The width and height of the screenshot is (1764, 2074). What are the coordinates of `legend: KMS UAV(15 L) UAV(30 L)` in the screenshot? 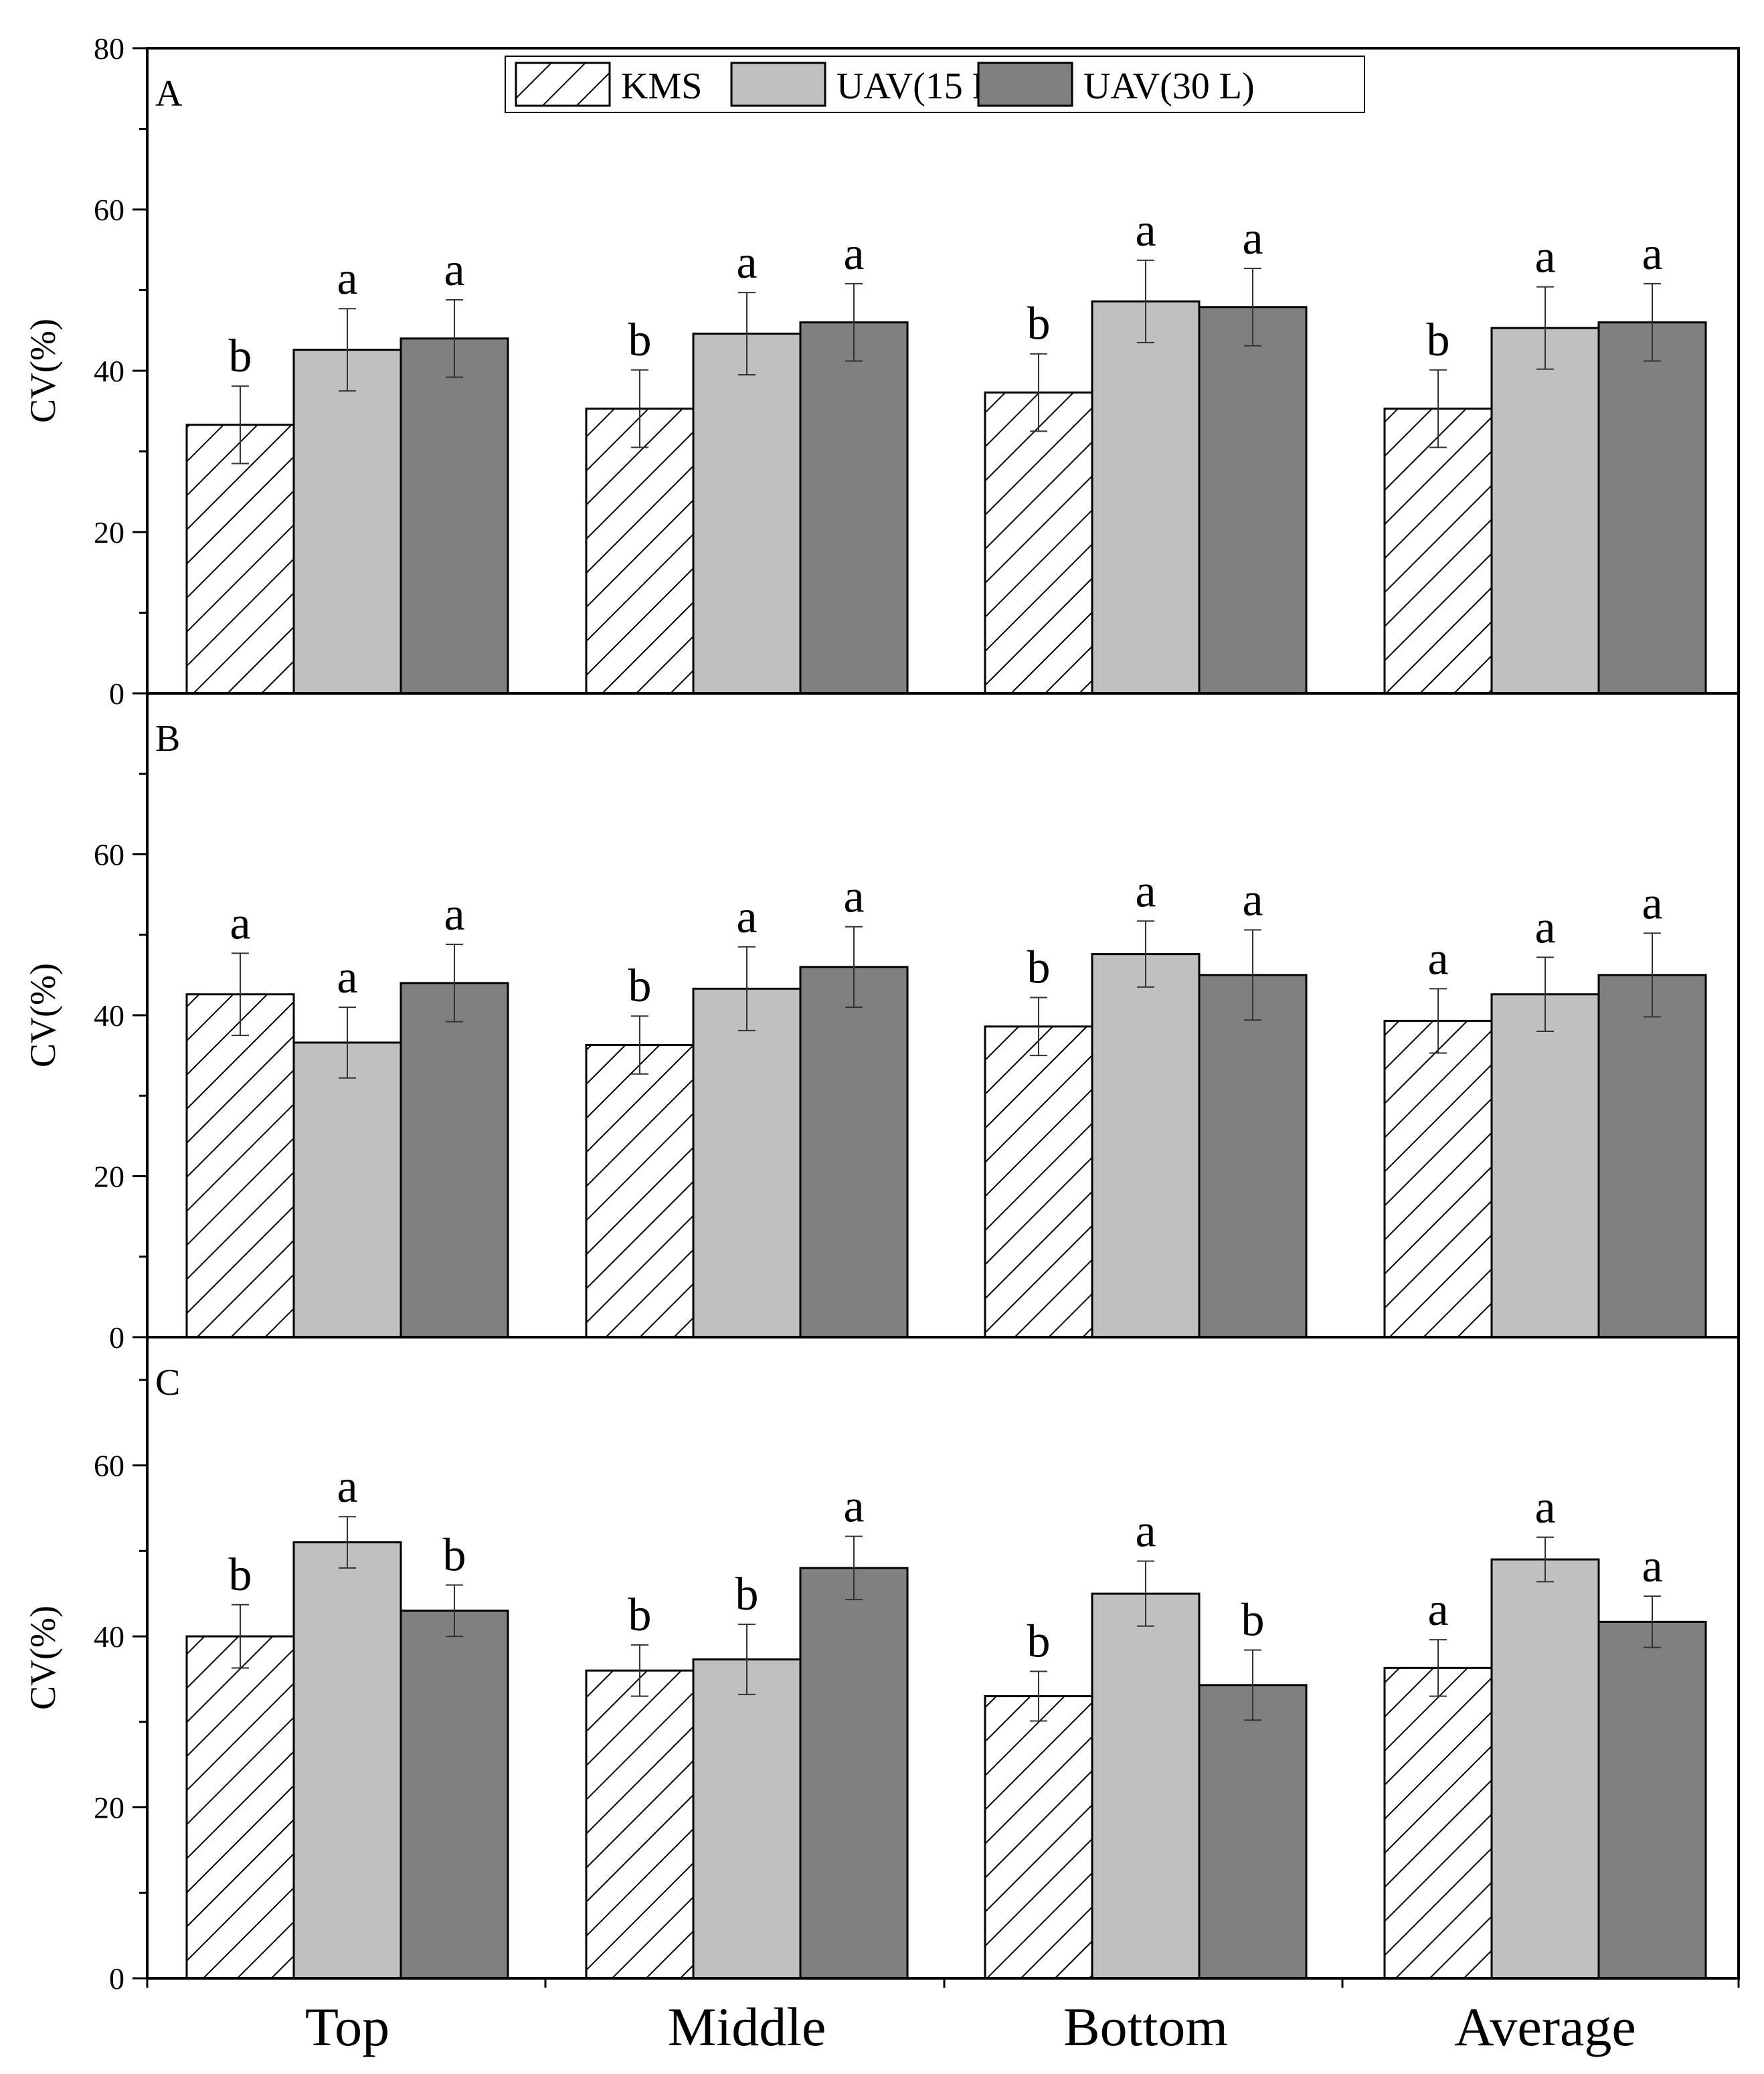 It's located at (935, 84).